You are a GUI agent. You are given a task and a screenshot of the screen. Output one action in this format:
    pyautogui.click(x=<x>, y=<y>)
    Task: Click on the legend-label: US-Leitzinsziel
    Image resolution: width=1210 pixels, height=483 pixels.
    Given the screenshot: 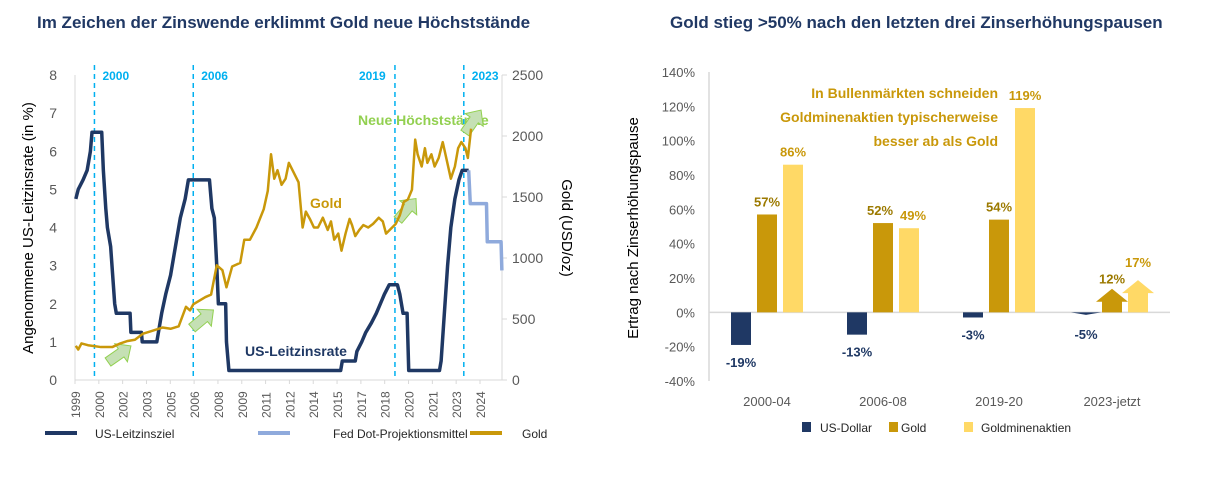 What is the action you would take?
    pyautogui.click(x=134, y=434)
    